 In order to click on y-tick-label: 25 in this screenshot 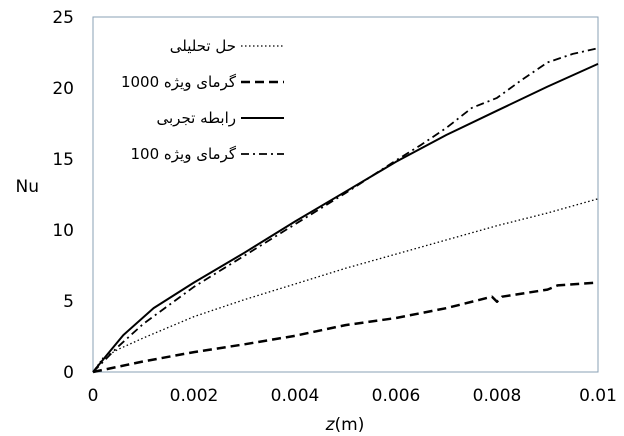, I will do `click(63, 18)`.